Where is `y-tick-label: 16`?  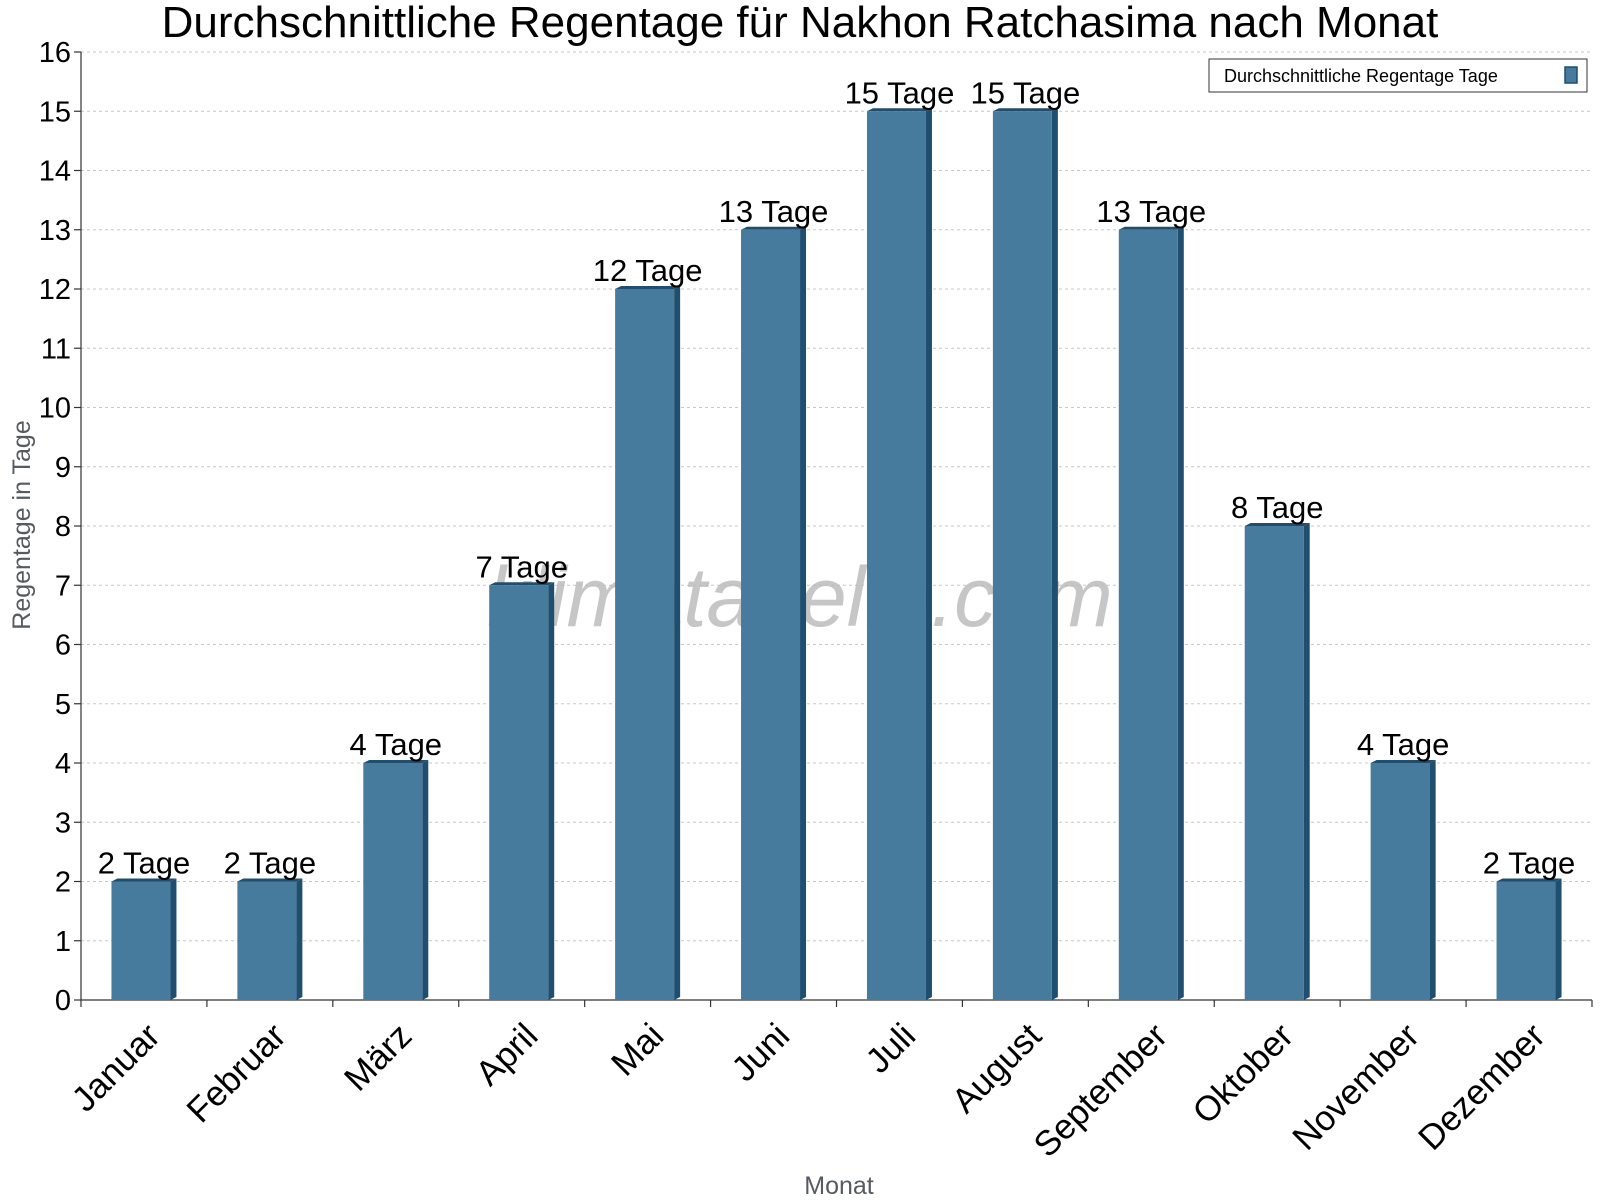
y-tick-label: 16 is located at coordinates (55, 53).